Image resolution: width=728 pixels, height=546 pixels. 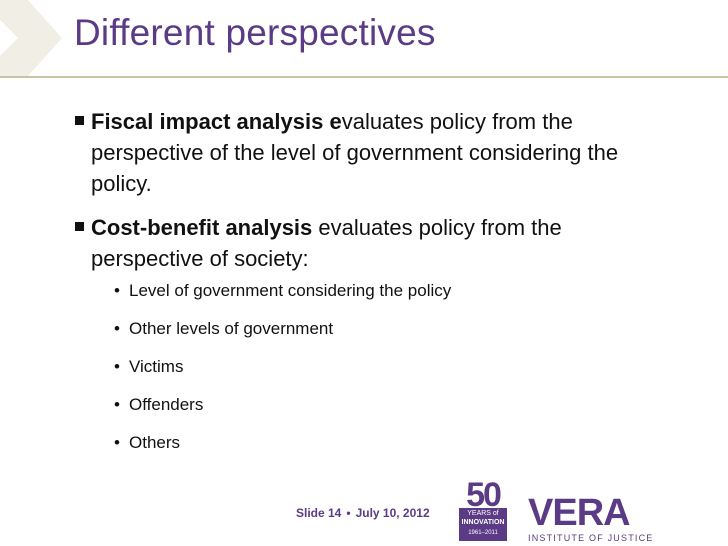 I want to click on sub-bullet-text: Others, so click(x=155, y=442).